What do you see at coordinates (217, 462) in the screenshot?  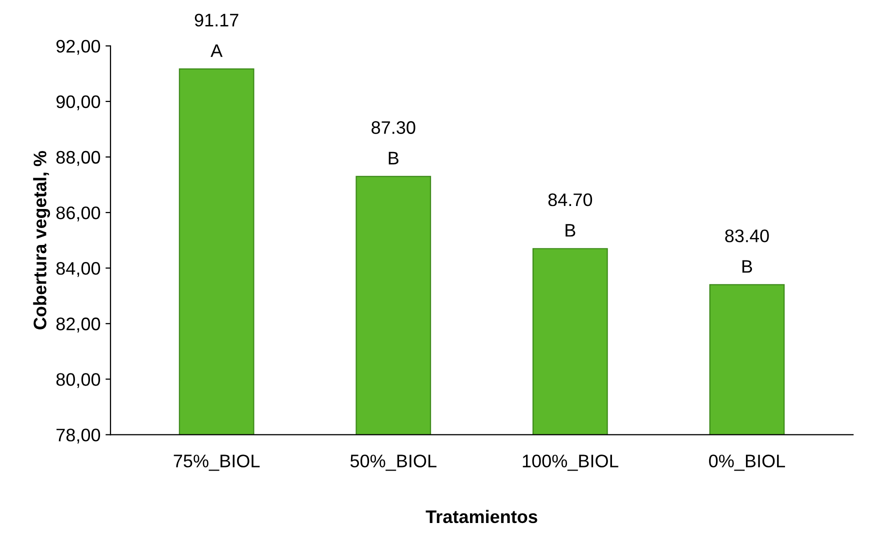 I see `x-tick-label: 75%_BIOL` at bounding box center [217, 462].